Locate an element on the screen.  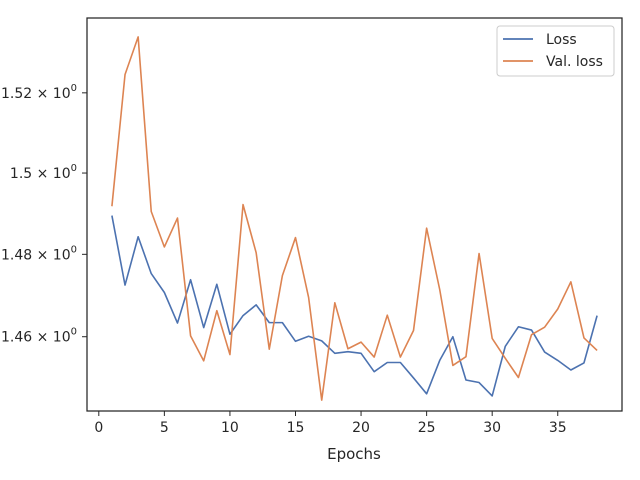
y-tick-label: 1.48 × 100 is located at coordinates (39, 253).